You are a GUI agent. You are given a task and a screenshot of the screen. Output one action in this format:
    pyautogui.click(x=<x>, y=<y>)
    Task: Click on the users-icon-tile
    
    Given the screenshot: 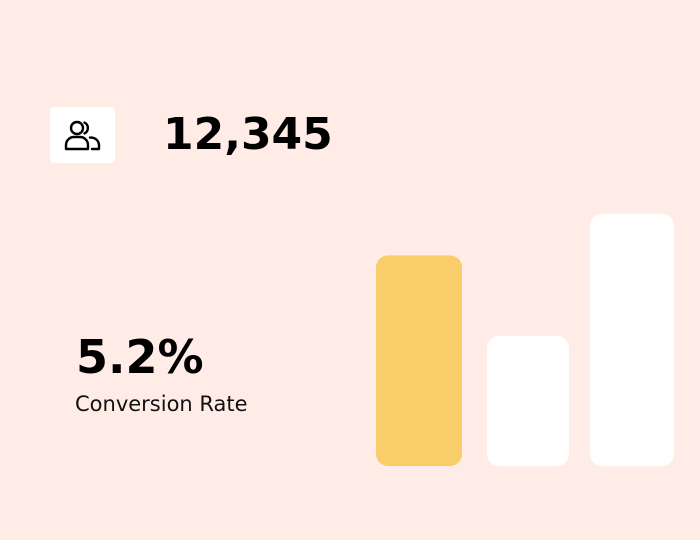 What is the action you would take?
    pyautogui.click(x=82, y=135)
    